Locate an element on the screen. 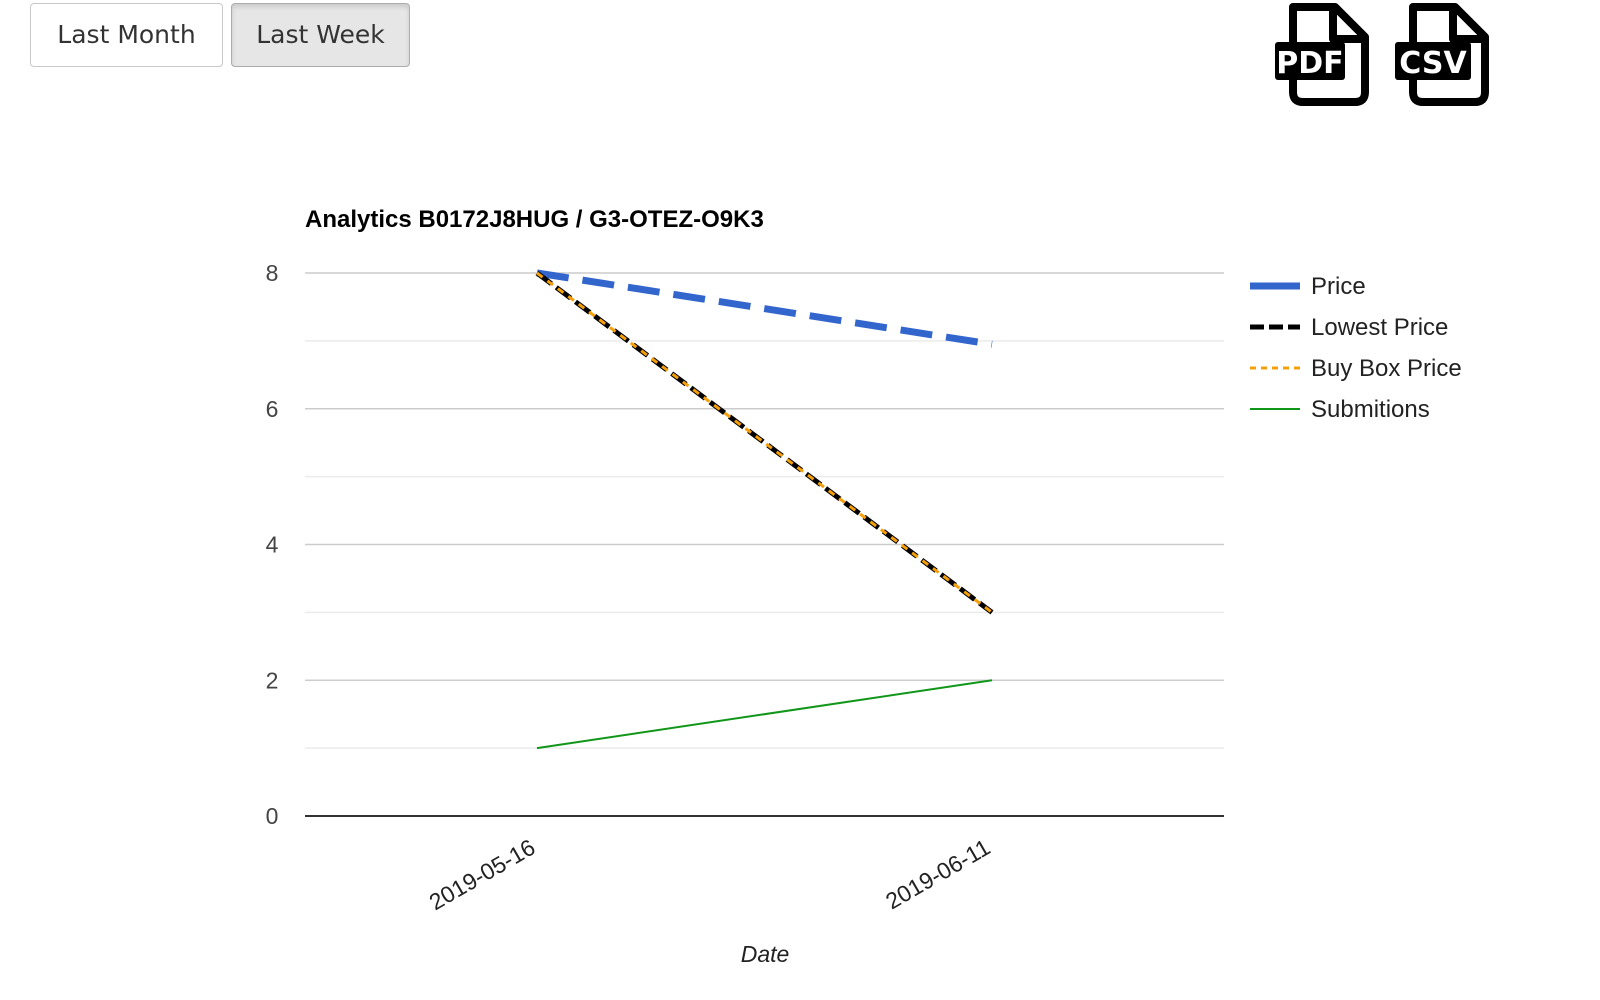 The image size is (1600, 1000). y-tick-label: 0 is located at coordinates (272, 816).